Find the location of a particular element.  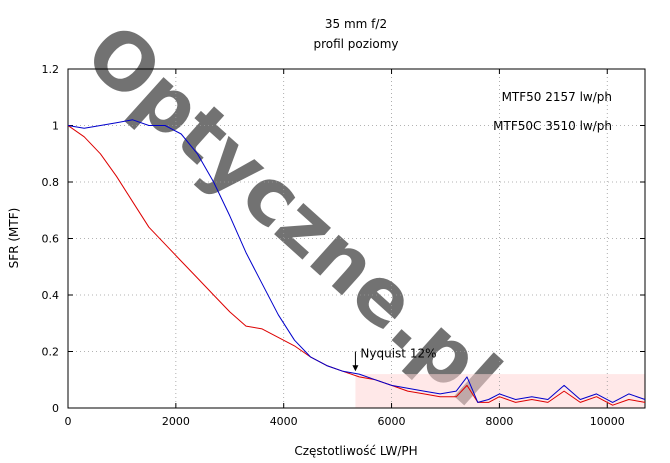

x-axis-title: Częstotliwość LW/PH is located at coordinates (355, 451).